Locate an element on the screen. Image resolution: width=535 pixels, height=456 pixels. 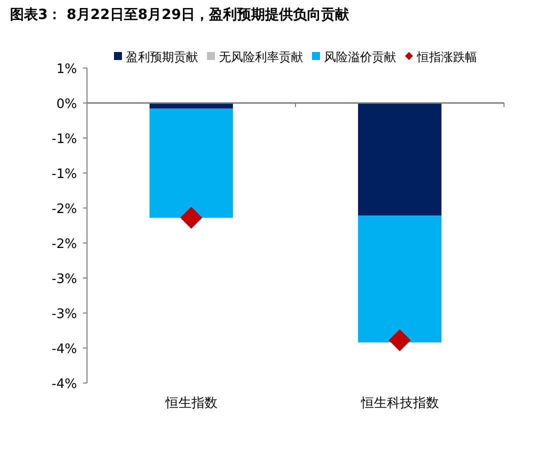
x-tick-label: 恒生指数 is located at coordinates (191, 403).